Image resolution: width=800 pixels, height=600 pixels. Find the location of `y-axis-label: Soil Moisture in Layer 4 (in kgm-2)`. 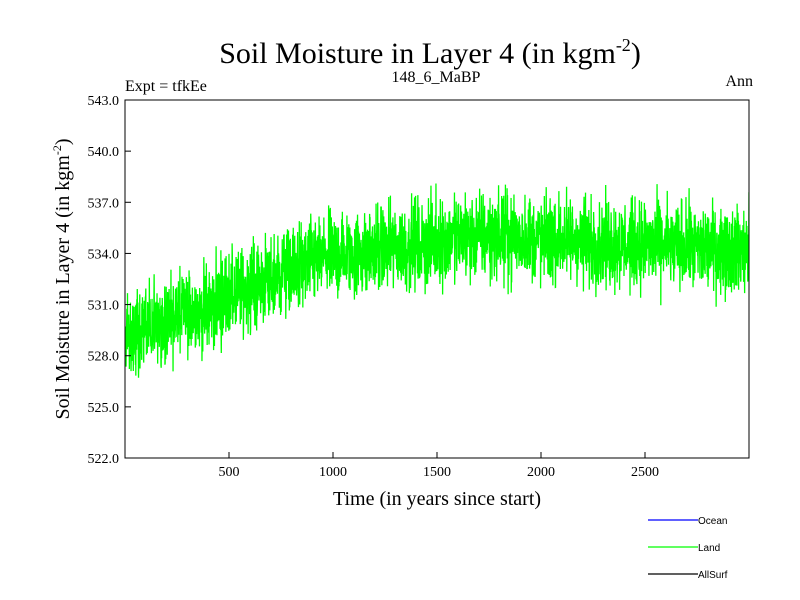

y-axis-label: Soil Moisture in Layer 4 (in kgm-2) is located at coordinates (62, 278).